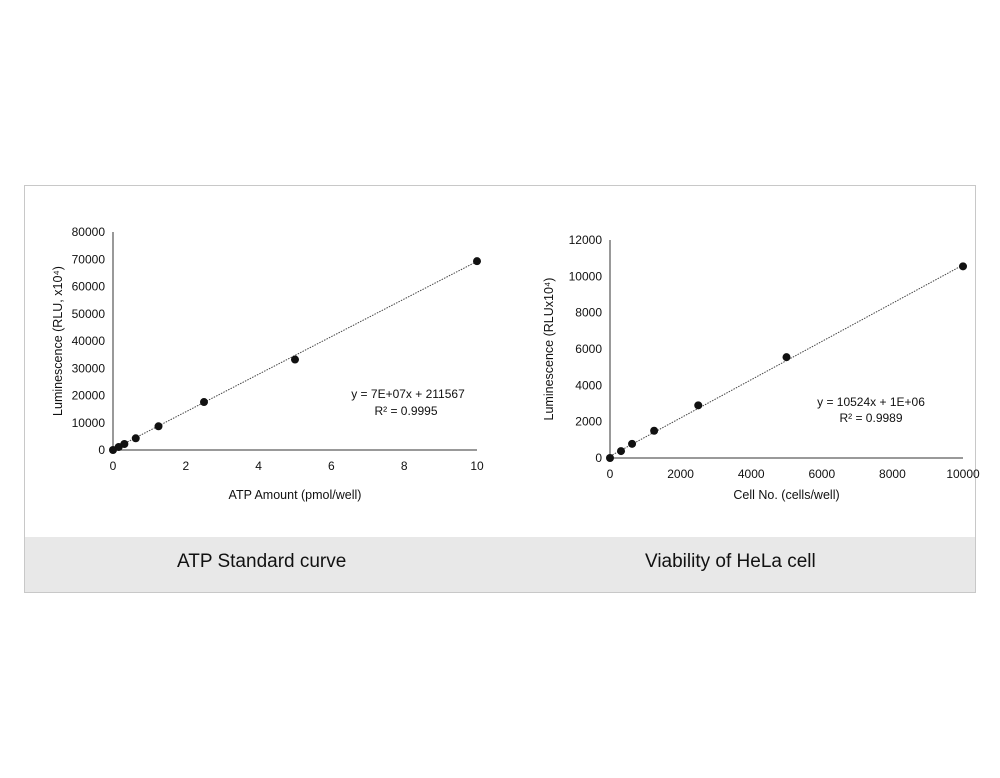 This screenshot has height=778, width=1000. Describe the element at coordinates (588, 349) in the screenshot. I see `y-tick-label: 6000` at that location.